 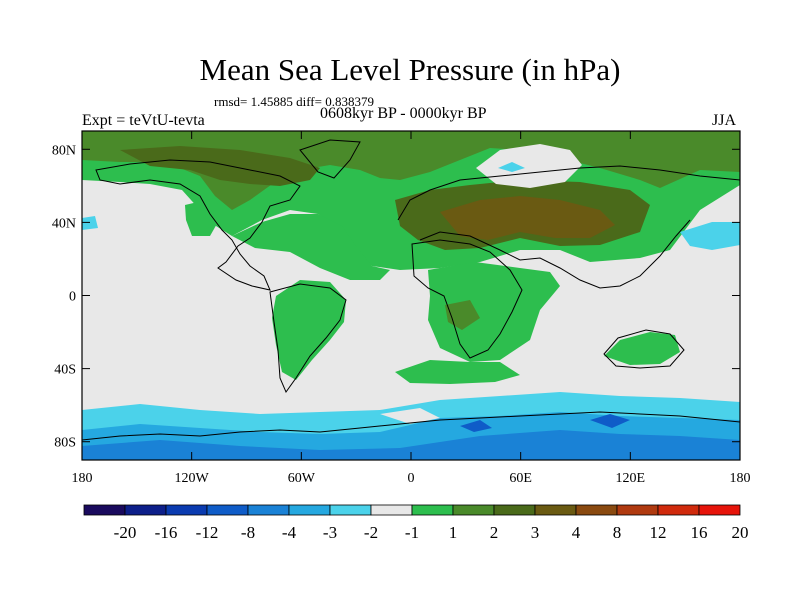 I want to click on colorbar-label: -1, so click(x=412, y=532).